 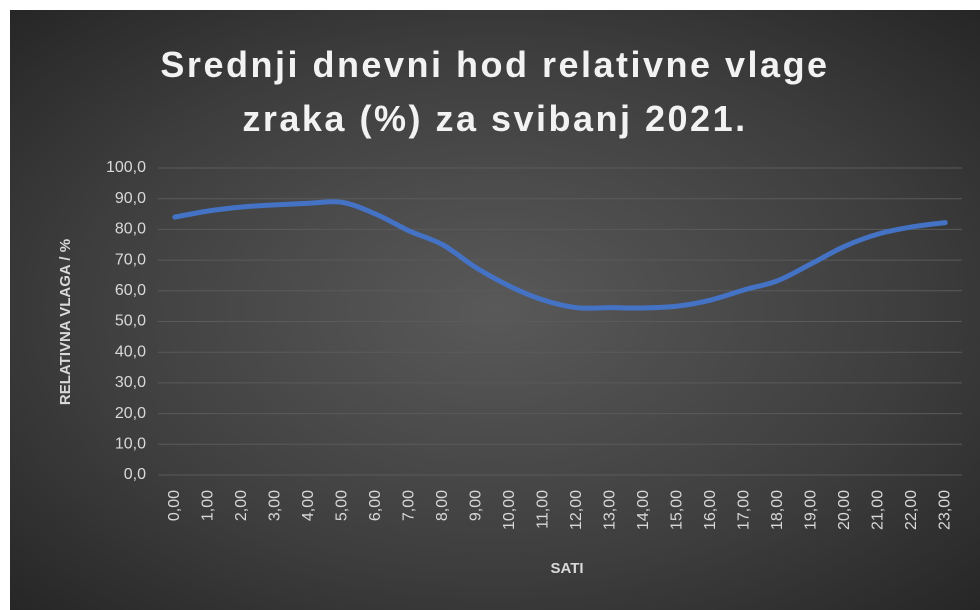 I want to click on y-tick-label: 100,0, so click(x=126, y=167).